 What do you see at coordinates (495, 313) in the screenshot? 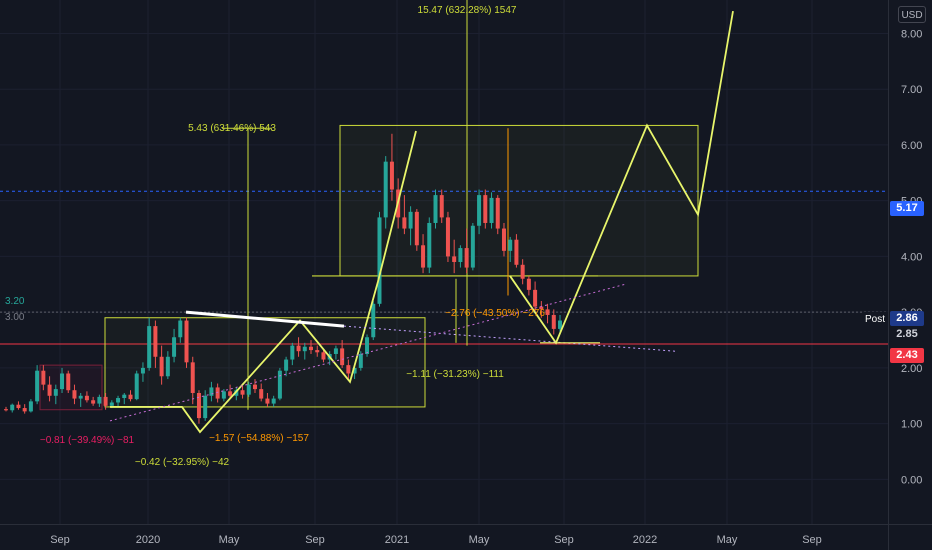
I see `measure-annotation: −2.76 (−43.50%) −276` at bounding box center [495, 313].